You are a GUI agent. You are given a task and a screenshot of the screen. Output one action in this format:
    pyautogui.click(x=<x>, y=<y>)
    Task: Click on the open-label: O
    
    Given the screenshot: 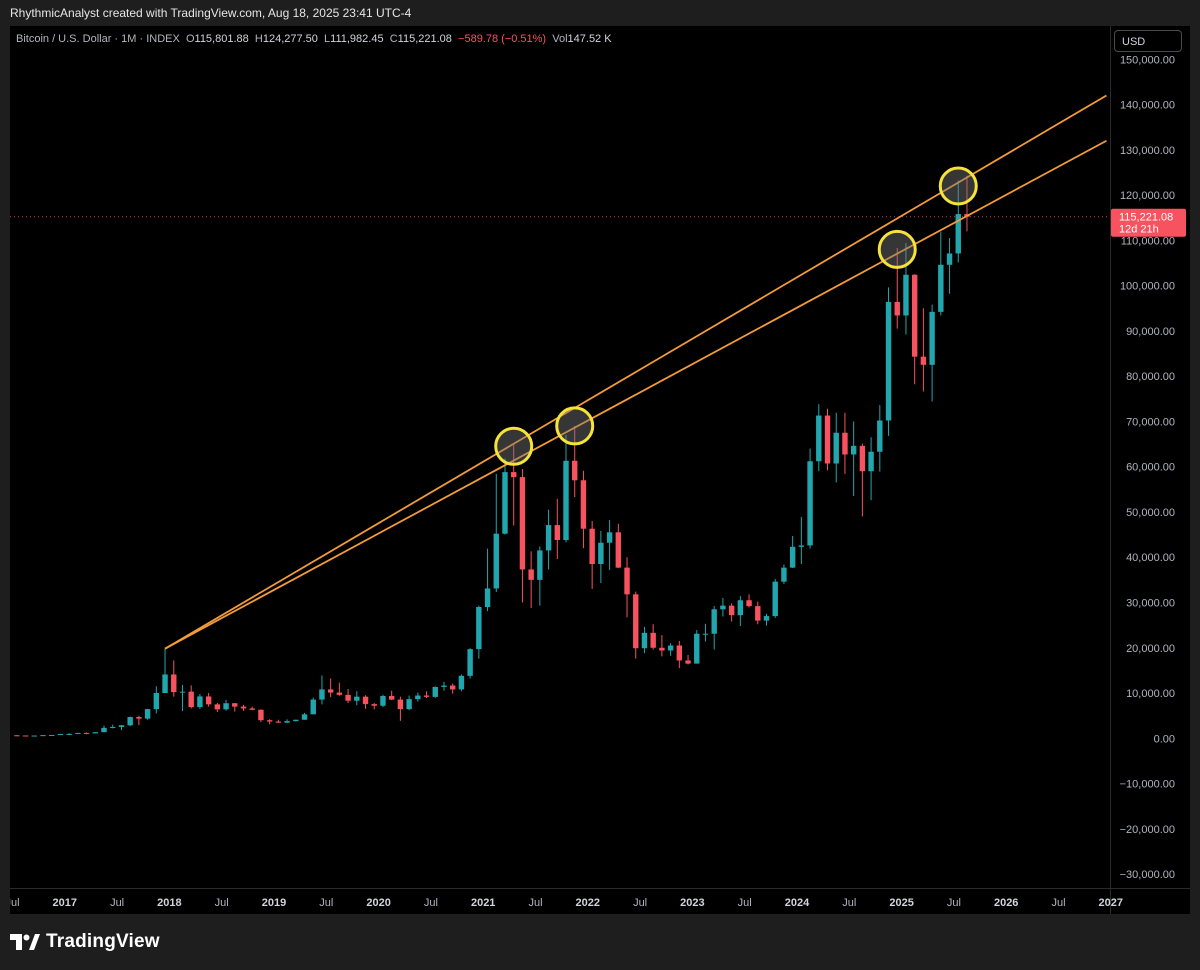 What is the action you would take?
    pyautogui.click(x=190, y=39)
    